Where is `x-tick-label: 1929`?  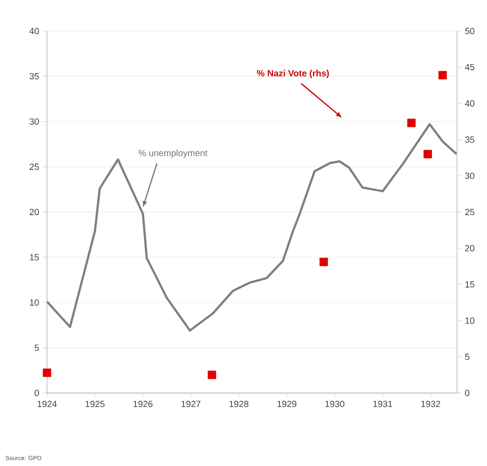 x-tick-label: 1929 is located at coordinates (286, 404).